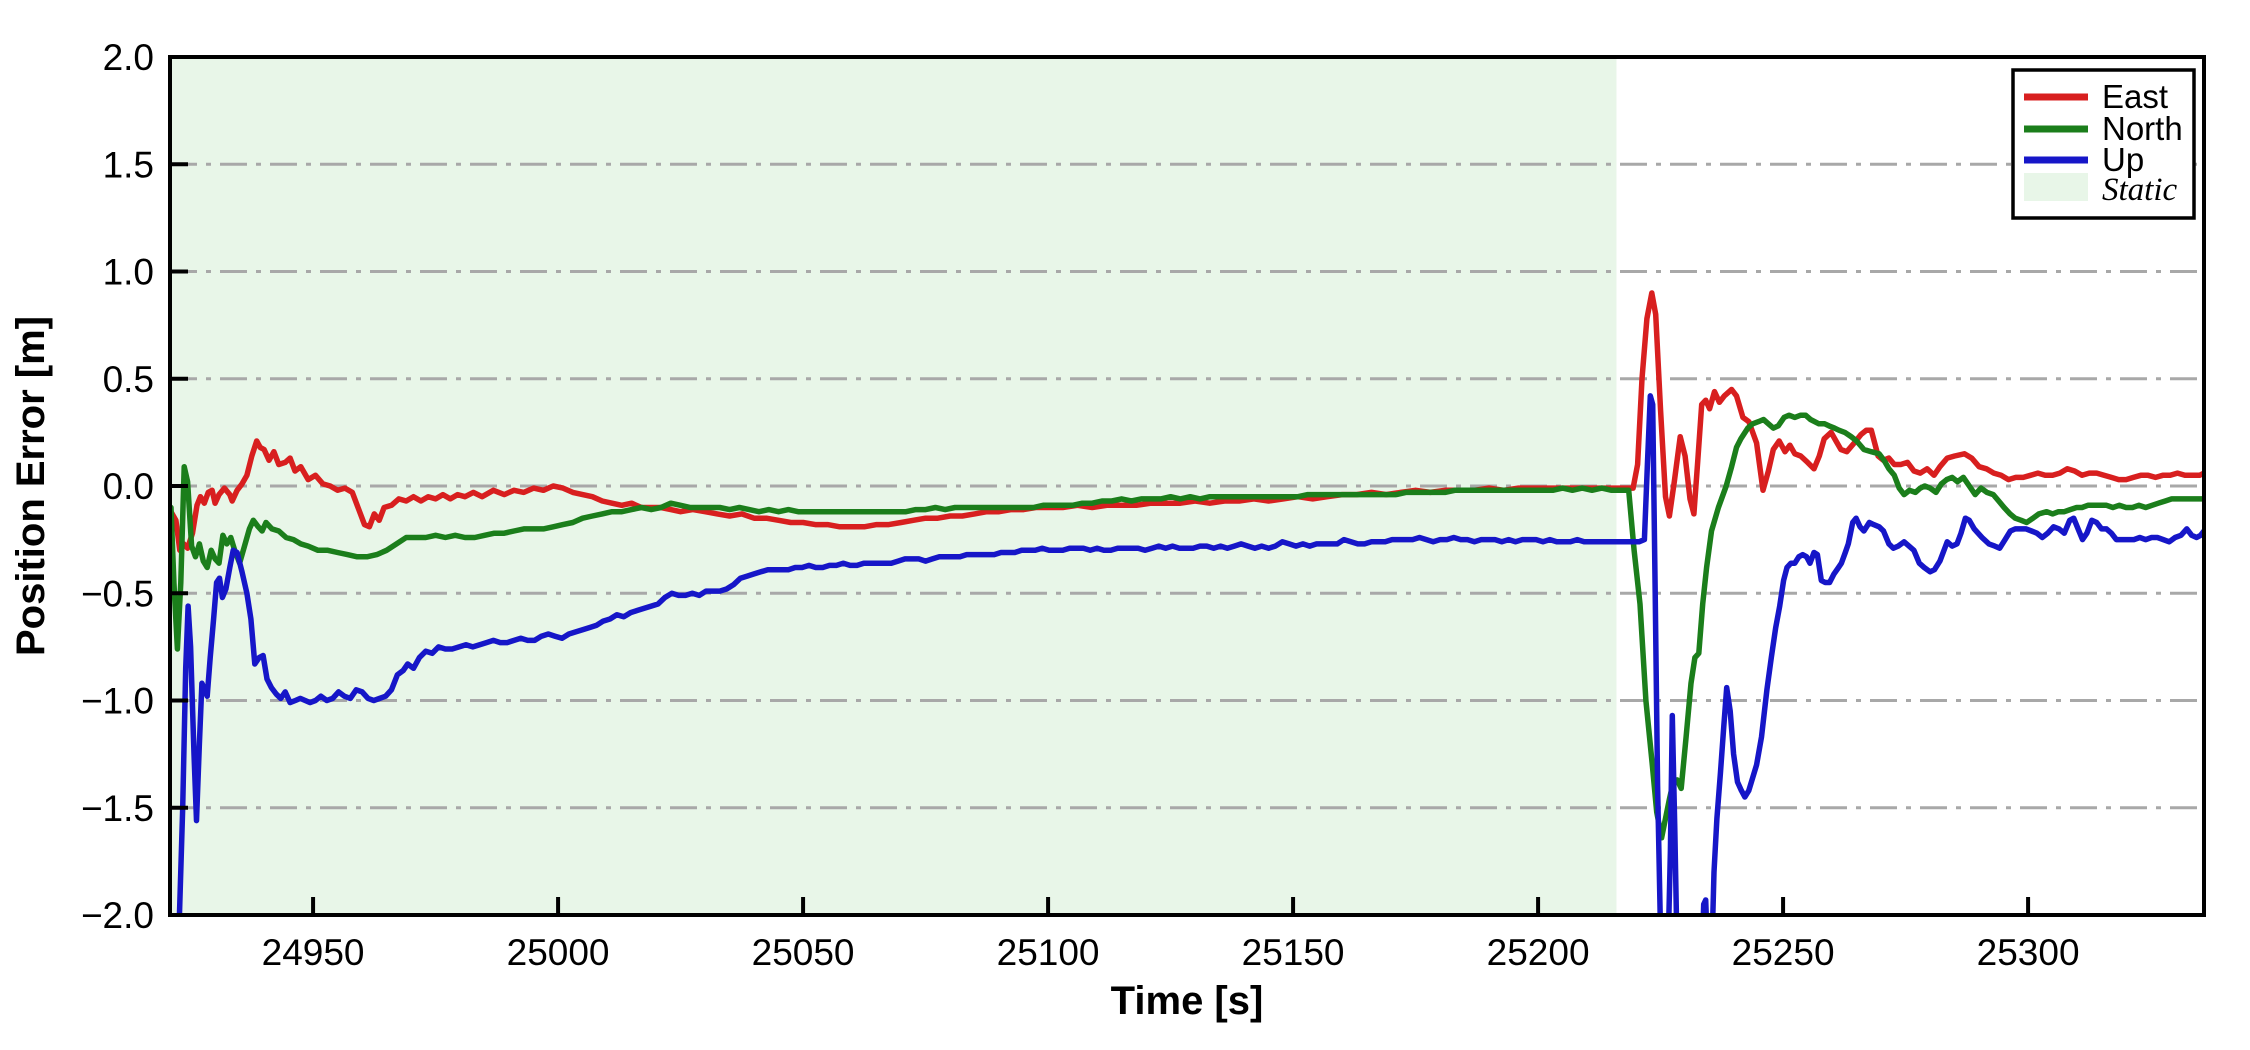 The height and width of the screenshot is (1050, 2250). I want to click on legend-label-up: Up, so click(2123, 159).